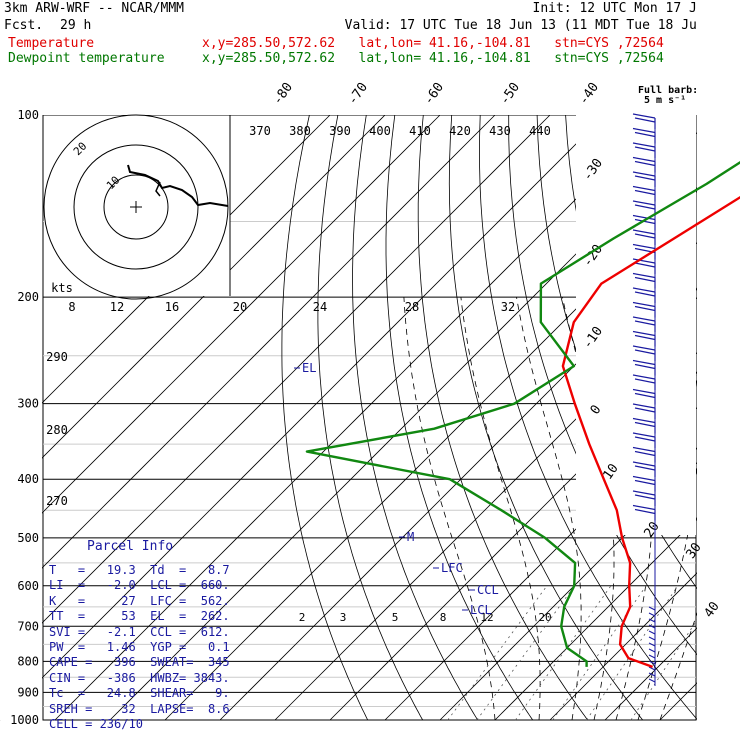  What do you see at coordinates (500, 131) in the screenshot?
I see `theta-label: 430` at bounding box center [500, 131].